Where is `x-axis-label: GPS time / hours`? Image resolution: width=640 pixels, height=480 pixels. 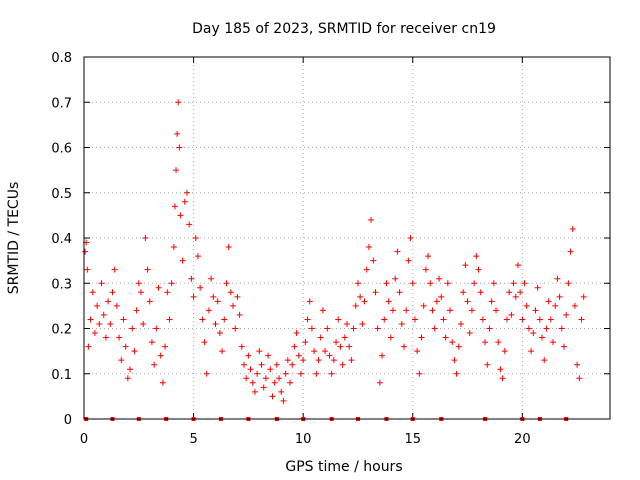
x-axis-label: GPS time / hours is located at coordinates (343, 467).